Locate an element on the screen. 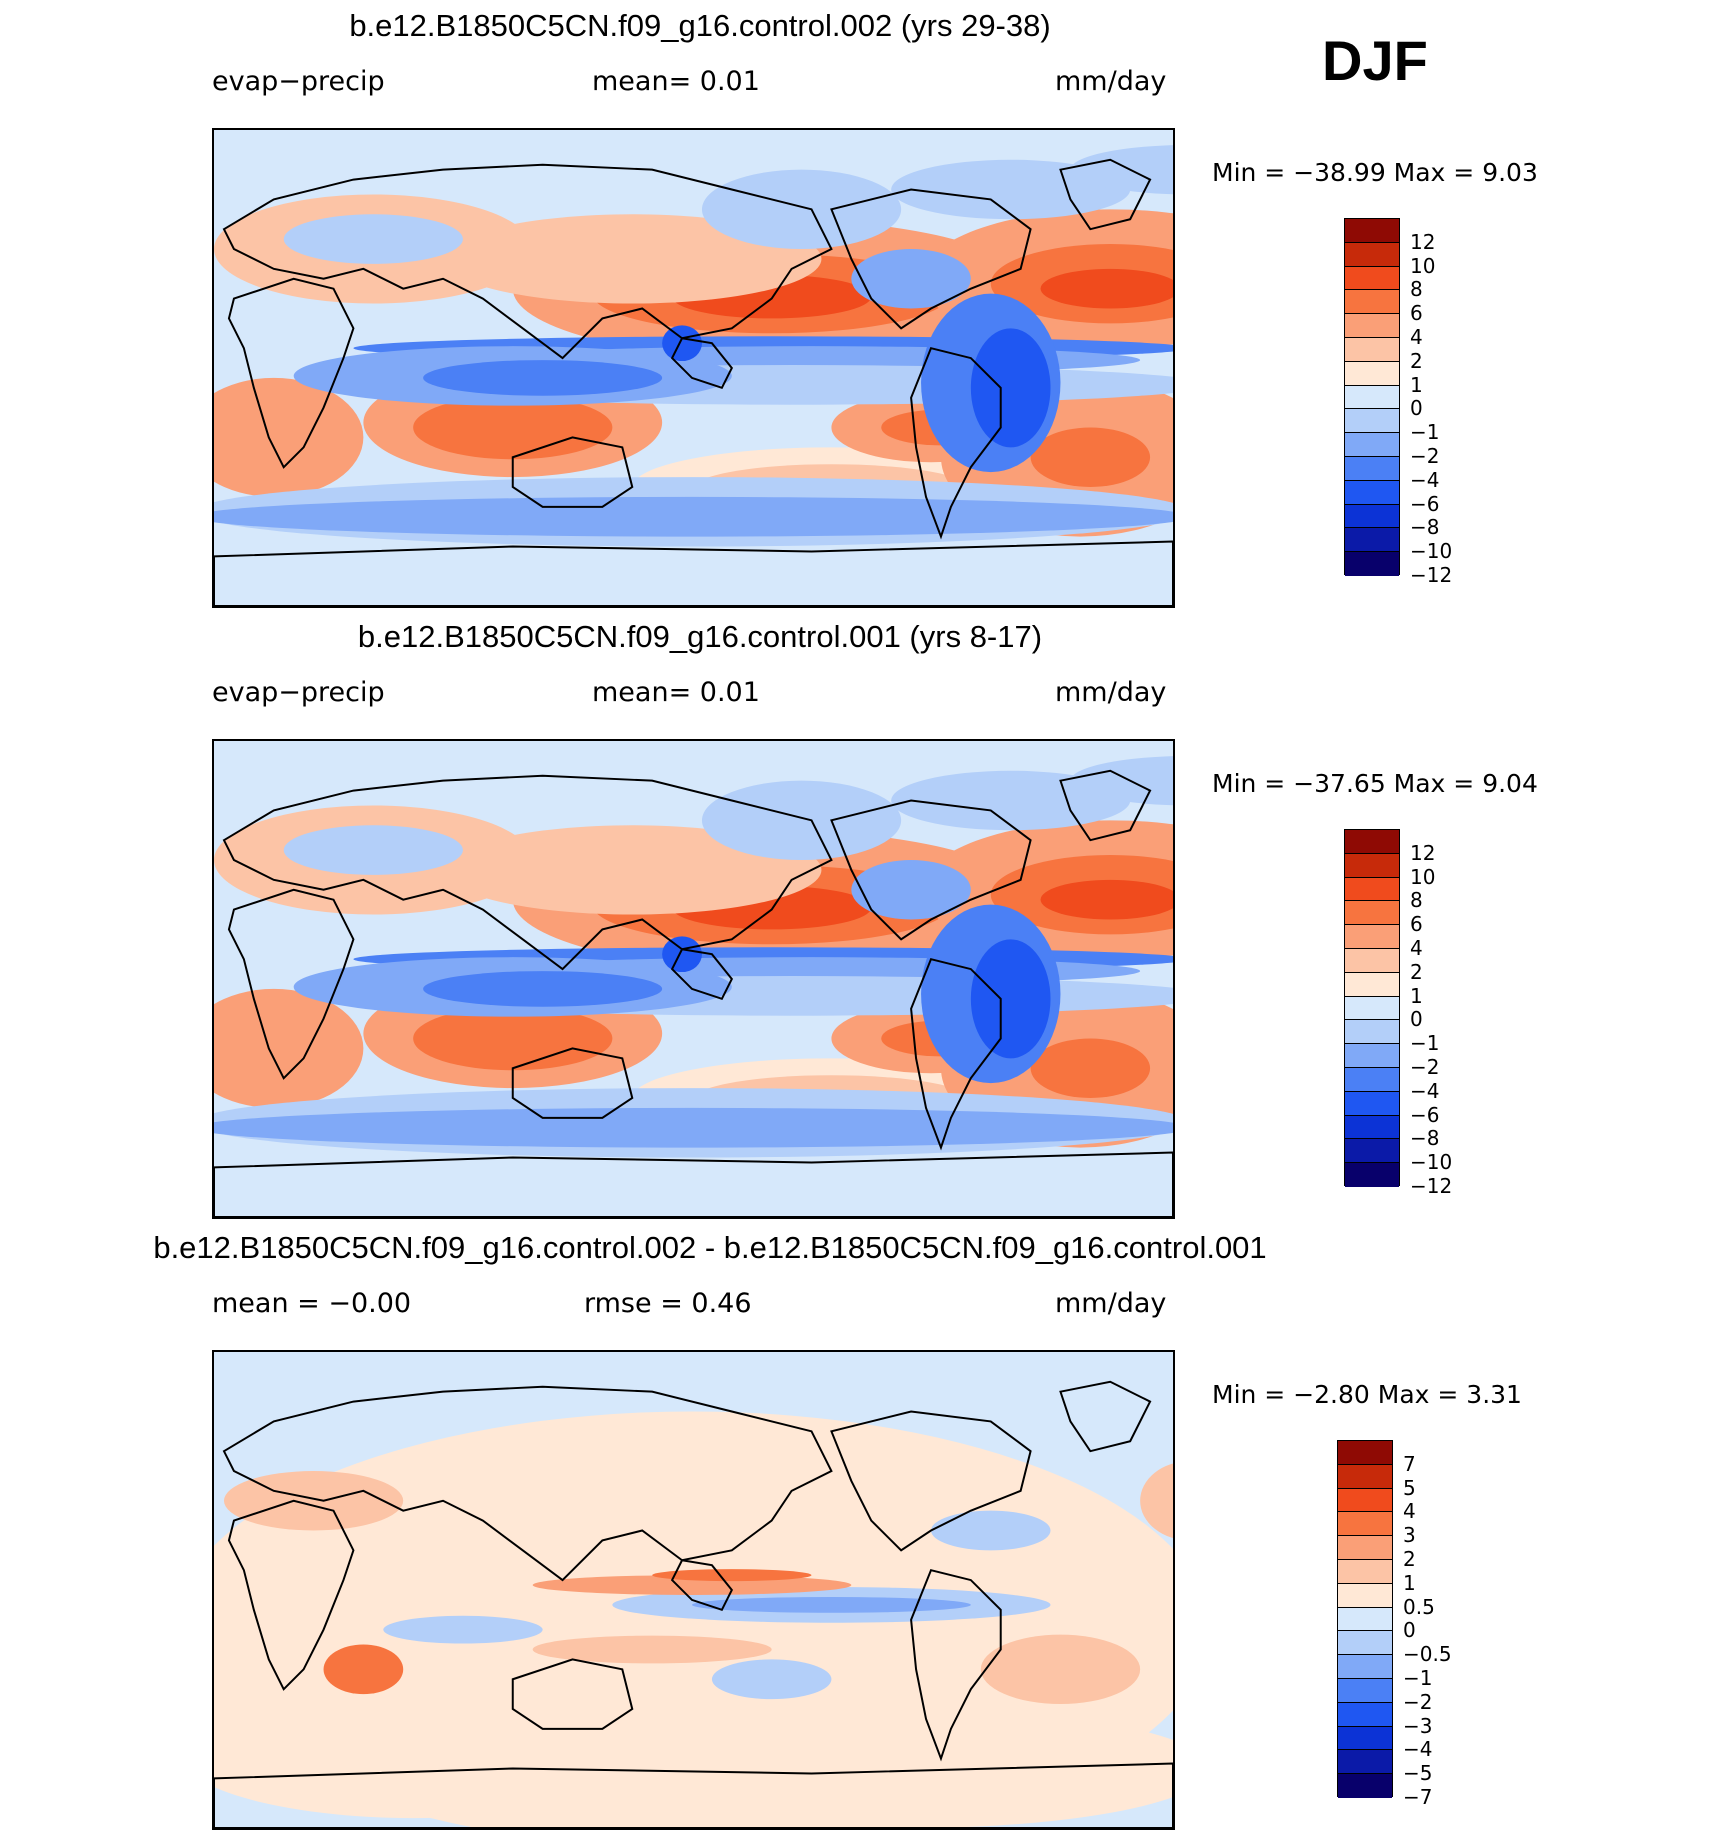 This screenshot has height=1840, width=1710. colorbar-tick-label: −8 is located at coordinates (1425, 527).